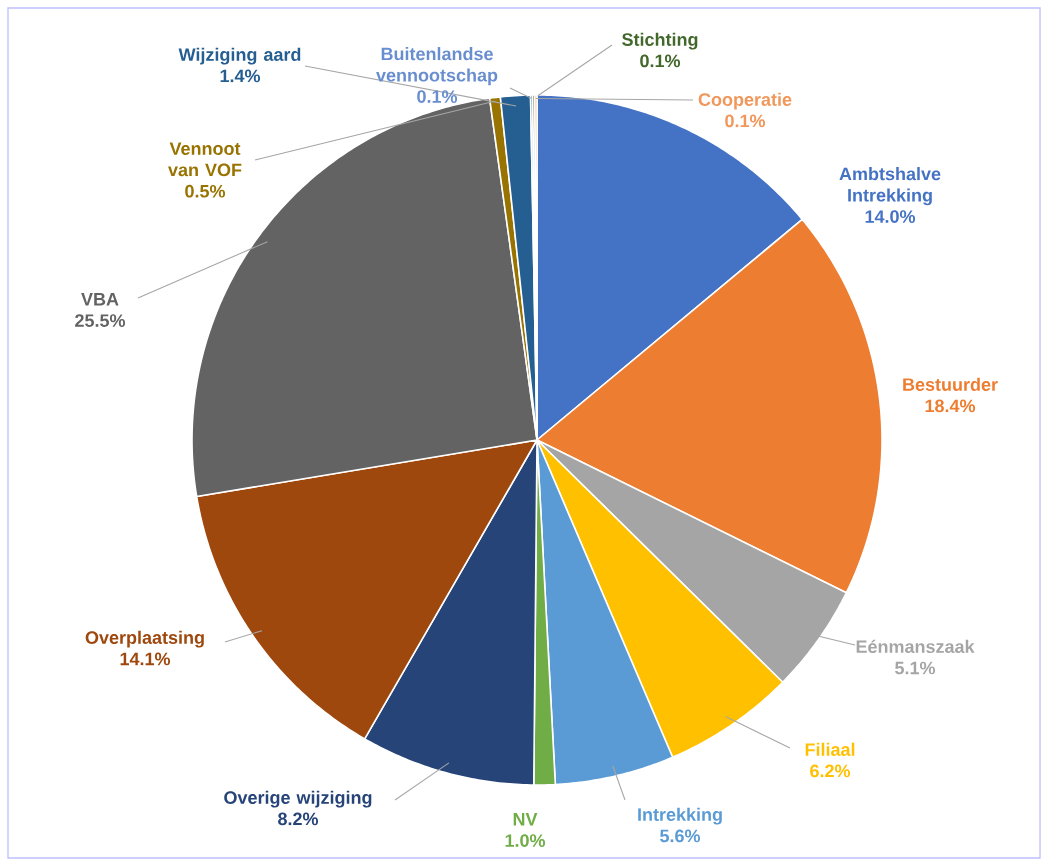 This screenshot has height=863, width=1048. Describe the element at coordinates (890, 216) in the screenshot. I see `data-label: 14.0%` at that location.